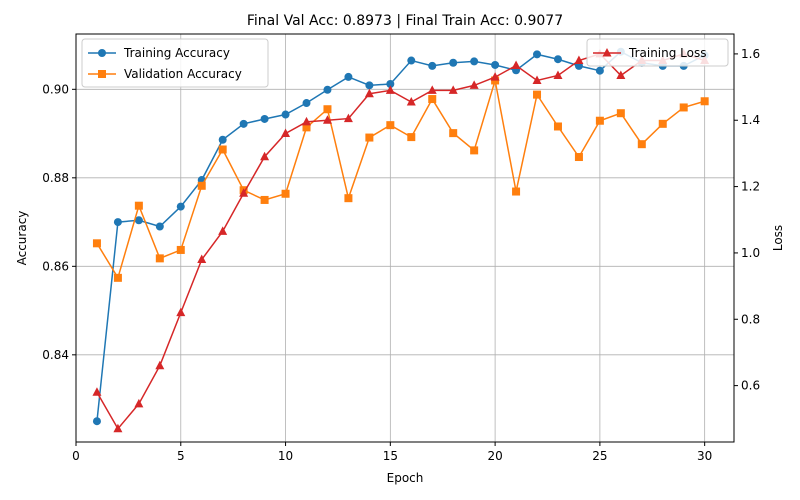 The width and height of the screenshot is (800, 500). I want to click on y2-tick-label: 1.2, so click(750, 187).